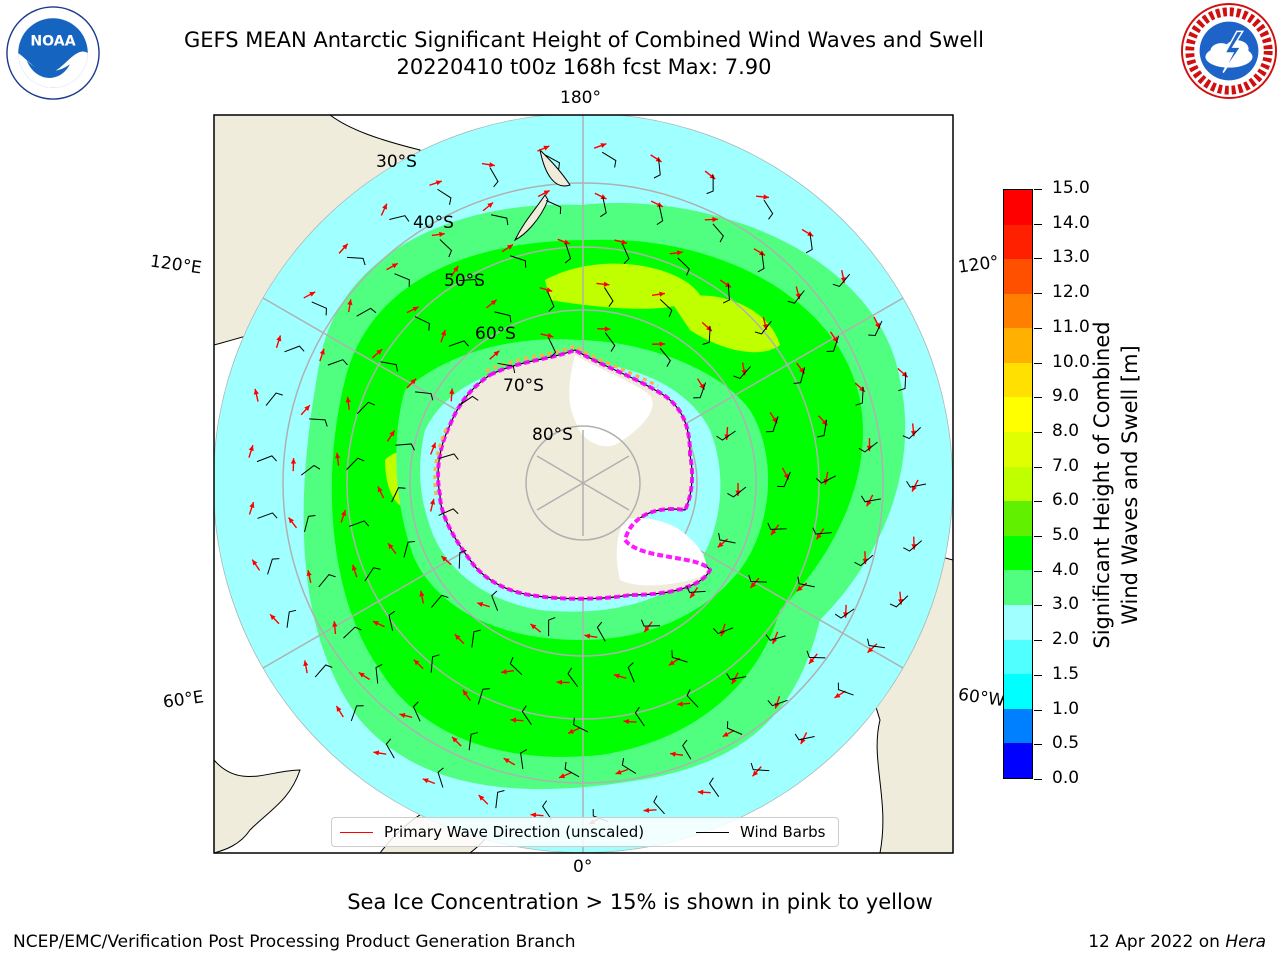 This screenshot has width=1280, height=960. Describe the element at coordinates (1066, 430) in the screenshot. I see `colorbar-tick-label: 8.0` at that location.